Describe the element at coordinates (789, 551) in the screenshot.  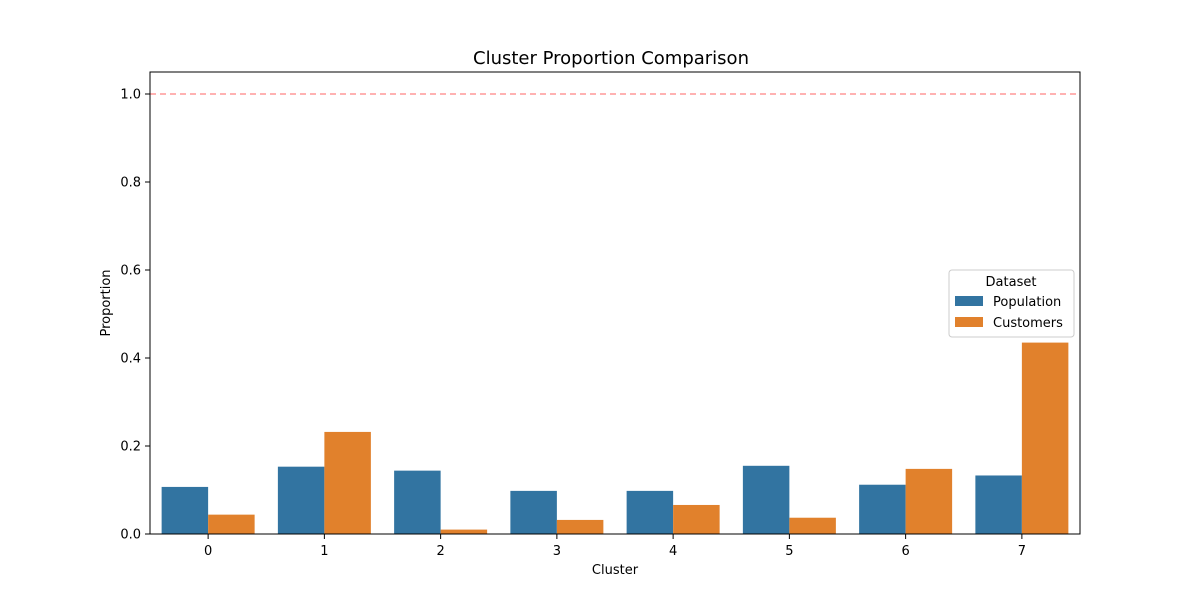
I see `x-tick-label: 5` at that location.